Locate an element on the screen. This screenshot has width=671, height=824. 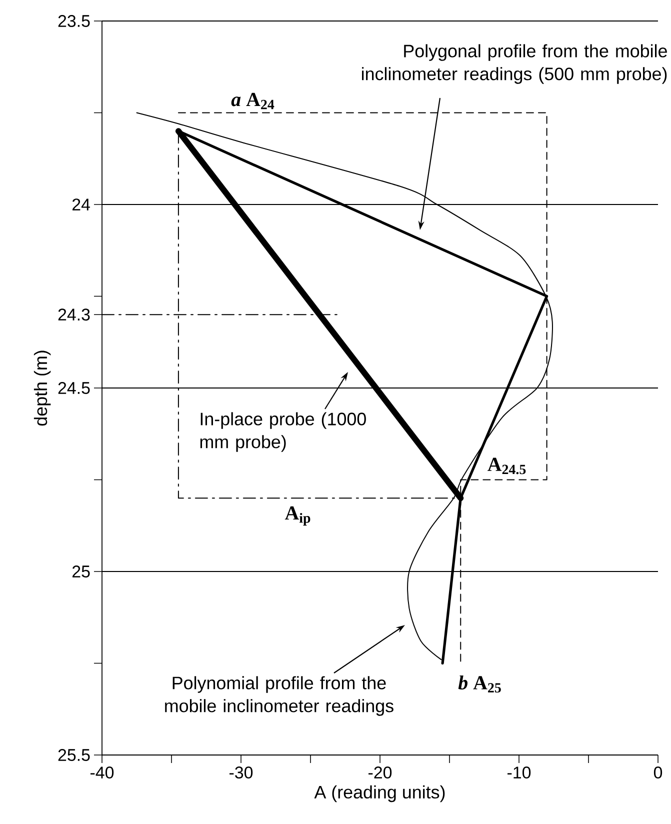
y-tick-label: 24 is located at coordinates (81, 204).